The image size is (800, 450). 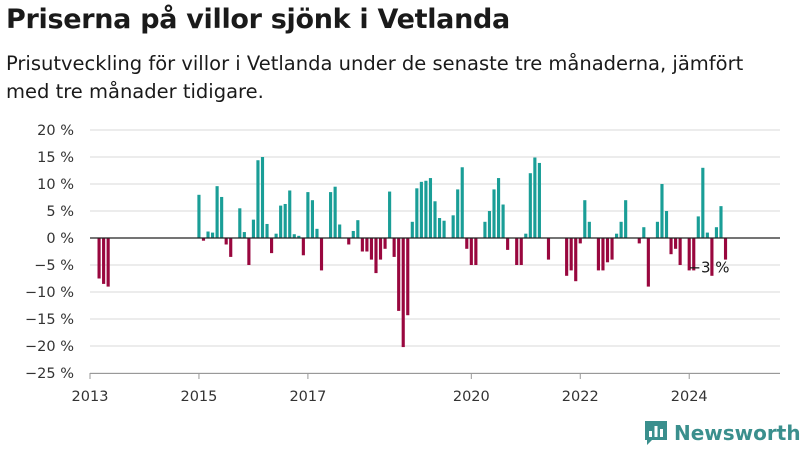 What do you see at coordinates (737, 433) in the screenshot?
I see `logo-text: Newsworthy` at bounding box center [737, 433].